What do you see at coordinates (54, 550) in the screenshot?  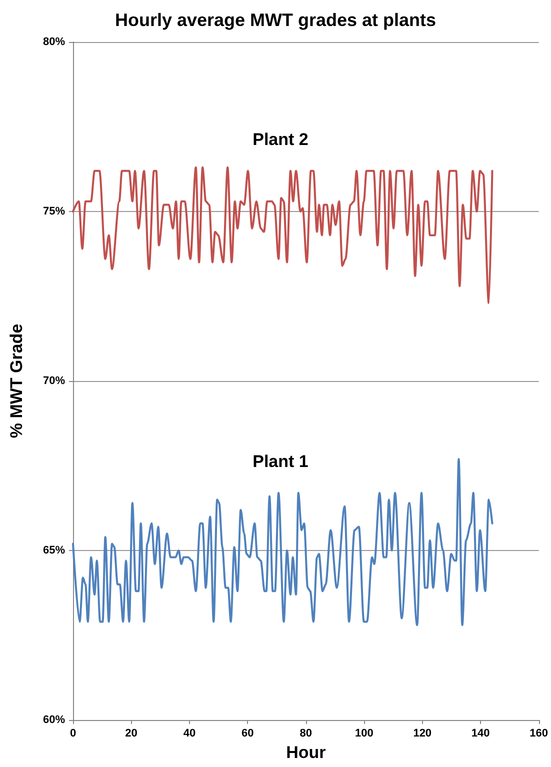 I see `y-tick-label: 65%` at bounding box center [54, 550].